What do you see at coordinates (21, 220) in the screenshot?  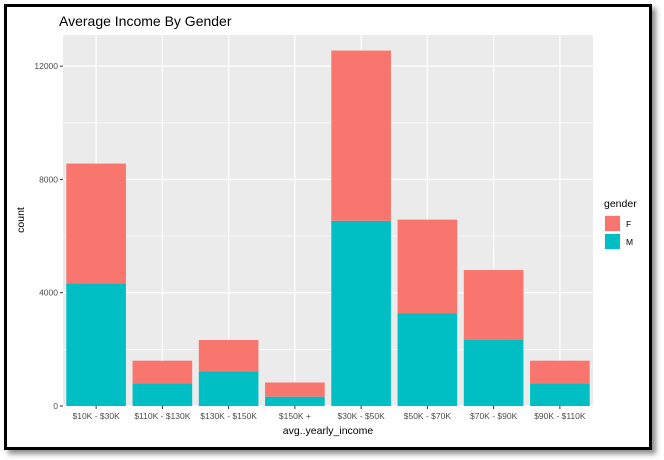 I see `y-axis-title: count` at bounding box center [21, 220].